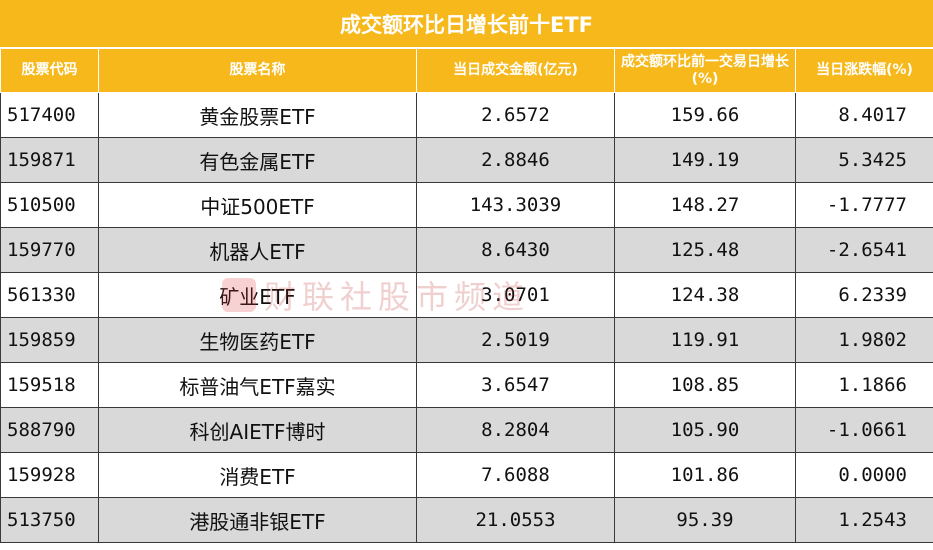 The height and width of the screenshot is (550, 933). Describe the element at coordinates (864, 160) in the screenshot. I see `cell-change: 5.3425` at that location.